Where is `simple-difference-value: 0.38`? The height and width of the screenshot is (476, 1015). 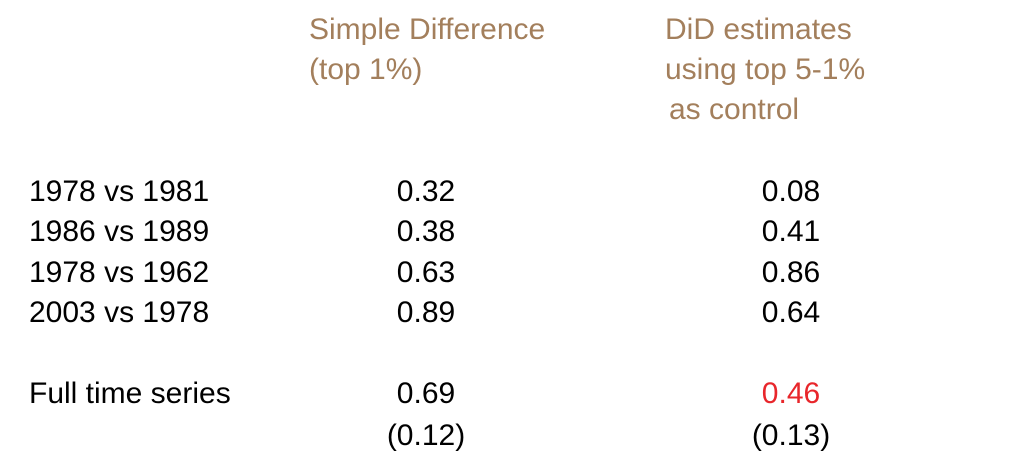
simple-difference-value: 0.38 is located at coordinates (426, 231).